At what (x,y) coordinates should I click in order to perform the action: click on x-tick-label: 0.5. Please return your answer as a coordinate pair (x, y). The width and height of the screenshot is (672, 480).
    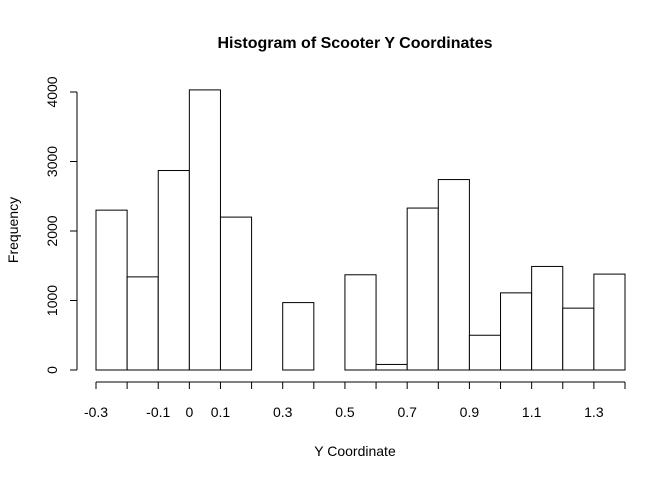
    Looking at the image, I should click on (345, 412).